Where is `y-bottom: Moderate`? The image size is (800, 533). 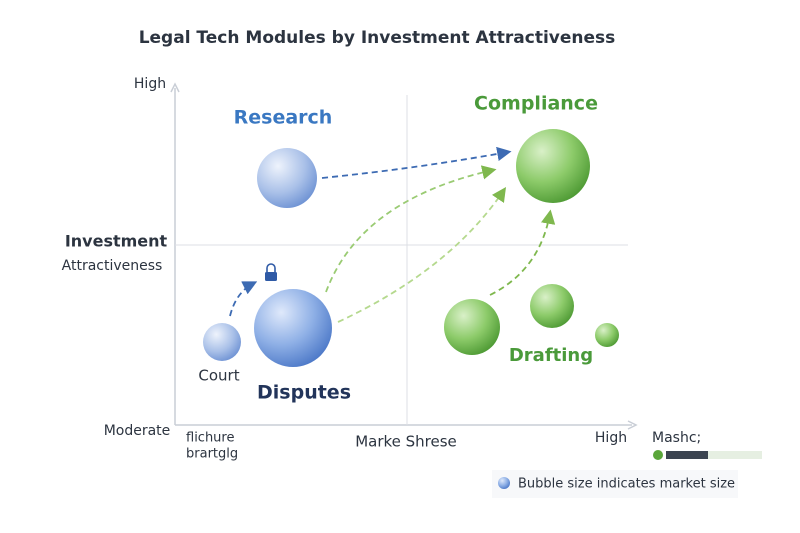 y-bottom: Moderate is located at coordinates (137, 431).